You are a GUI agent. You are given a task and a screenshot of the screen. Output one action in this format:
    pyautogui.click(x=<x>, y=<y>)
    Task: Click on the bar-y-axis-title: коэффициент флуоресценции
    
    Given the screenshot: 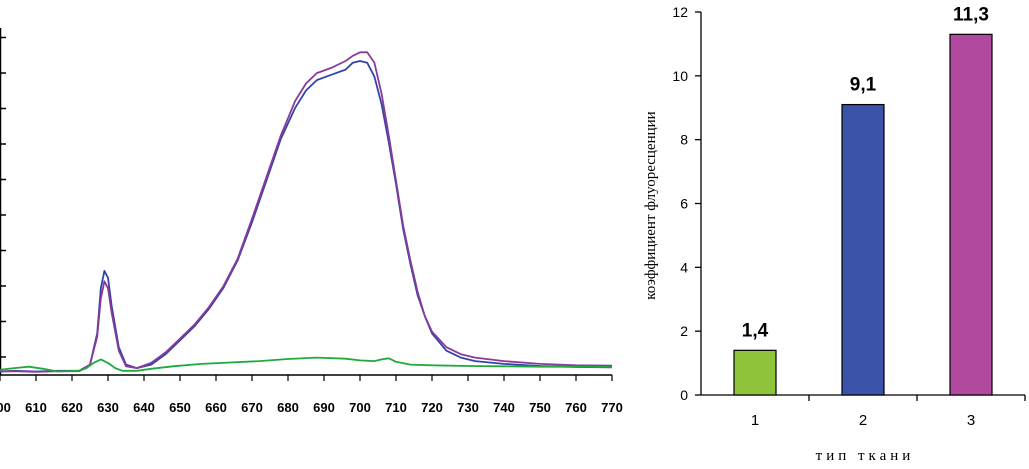 What is the action you would take?
    pyautogui.click(x=651, y=205)
    